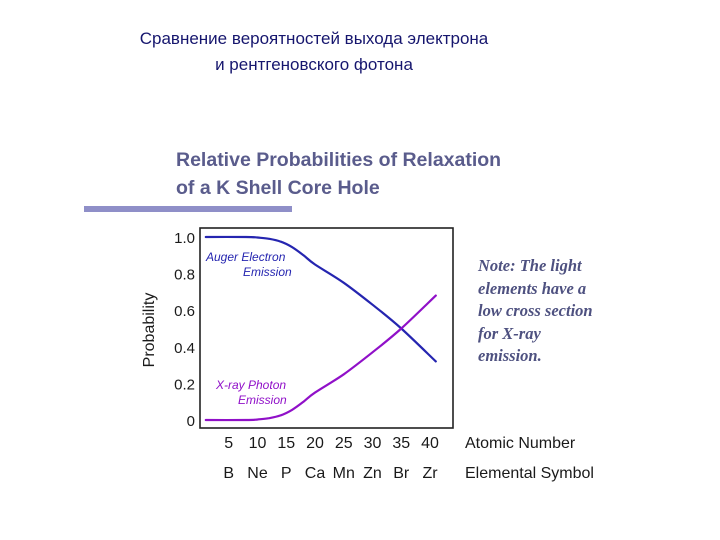 This screenshot has height=540, width=720. Describe the element at coordinates (286, 443) in the screenshot. I see `x-tick-label: 15` at that location.